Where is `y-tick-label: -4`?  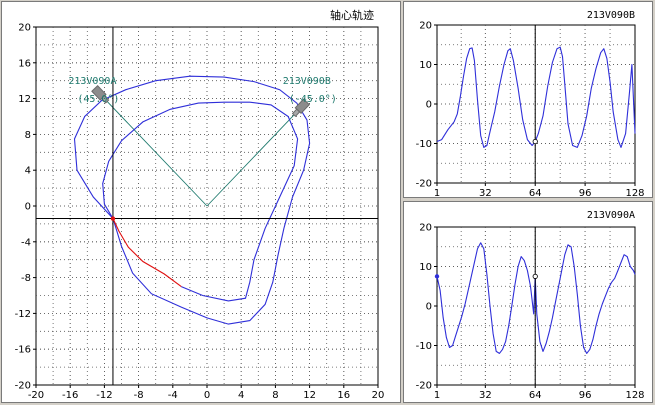 y-tick-label: -4 is located at coordinates (26, 242).